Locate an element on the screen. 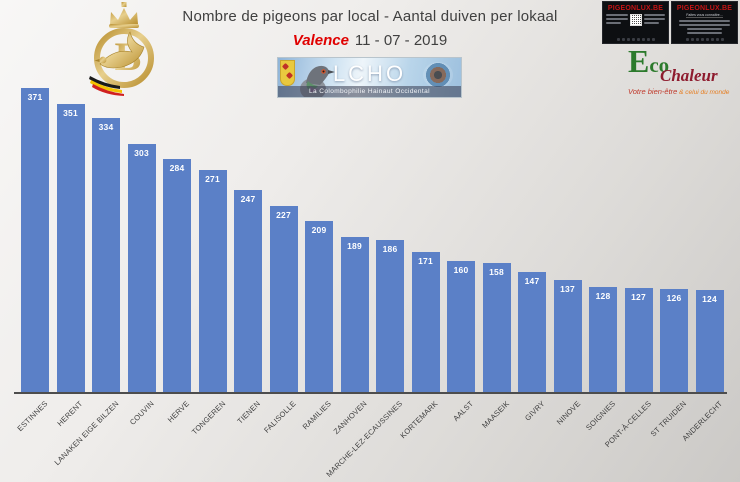  bar-value-label: 158 is located at coordinates (496, 272).